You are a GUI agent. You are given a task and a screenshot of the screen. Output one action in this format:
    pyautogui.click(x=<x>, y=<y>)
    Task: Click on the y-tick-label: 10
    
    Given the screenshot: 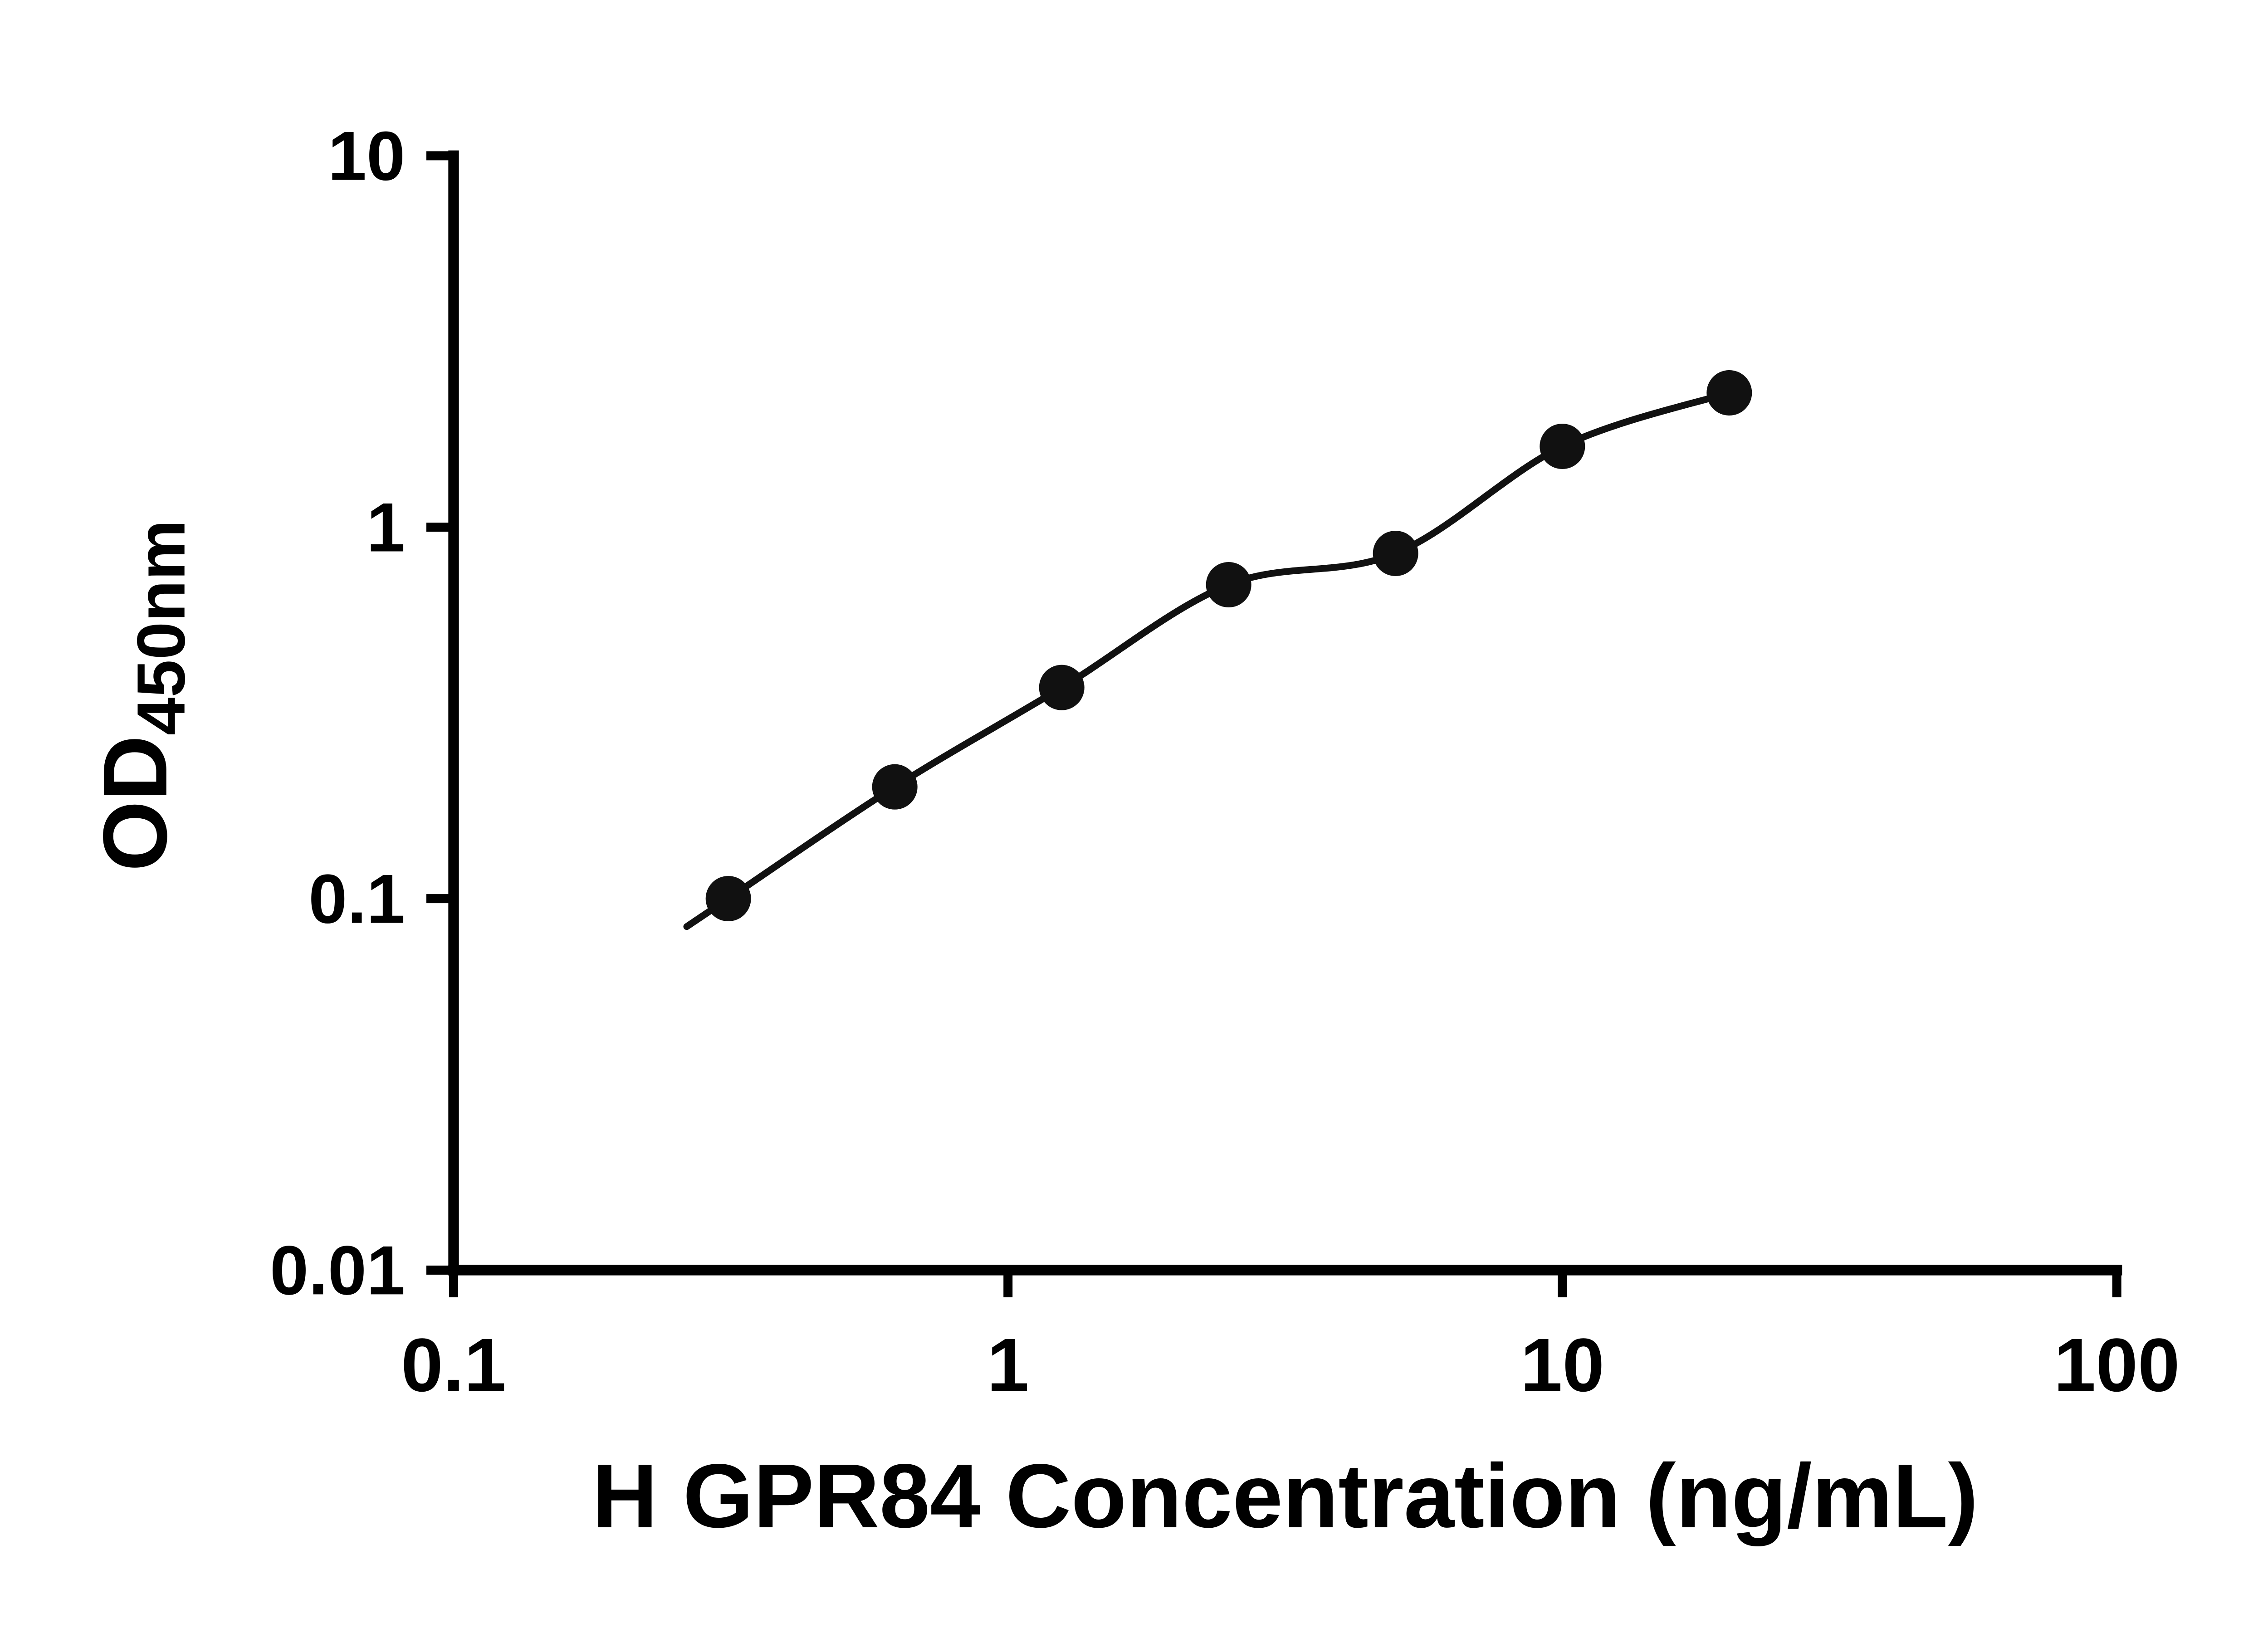 What is the action you would take?
    pyautogui.click(x=367, y=156)
    